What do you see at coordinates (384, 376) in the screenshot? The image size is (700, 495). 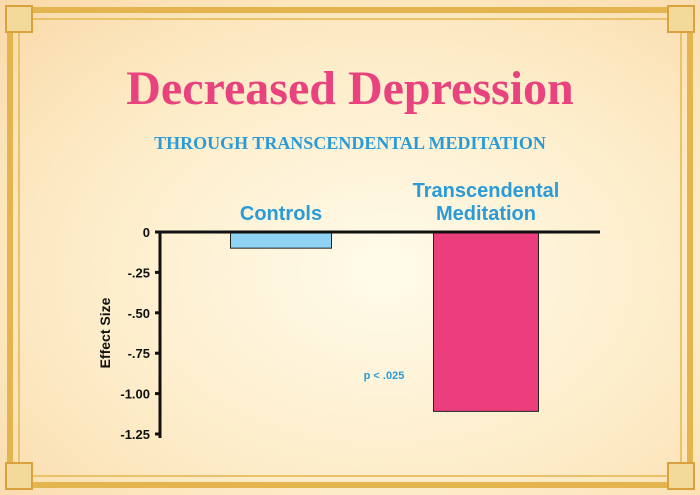 I see `annotation: p < .025` at bounding box center [384, 376].